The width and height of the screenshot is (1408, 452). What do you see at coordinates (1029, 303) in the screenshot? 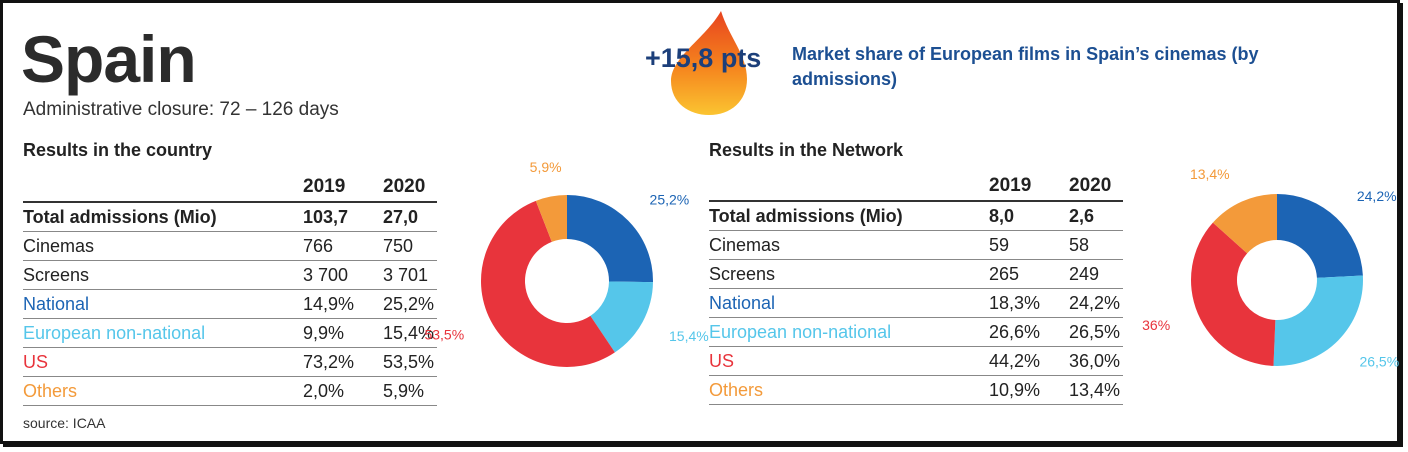
I see `value-2019: 18,3%` at bounding box center [1029, 303].